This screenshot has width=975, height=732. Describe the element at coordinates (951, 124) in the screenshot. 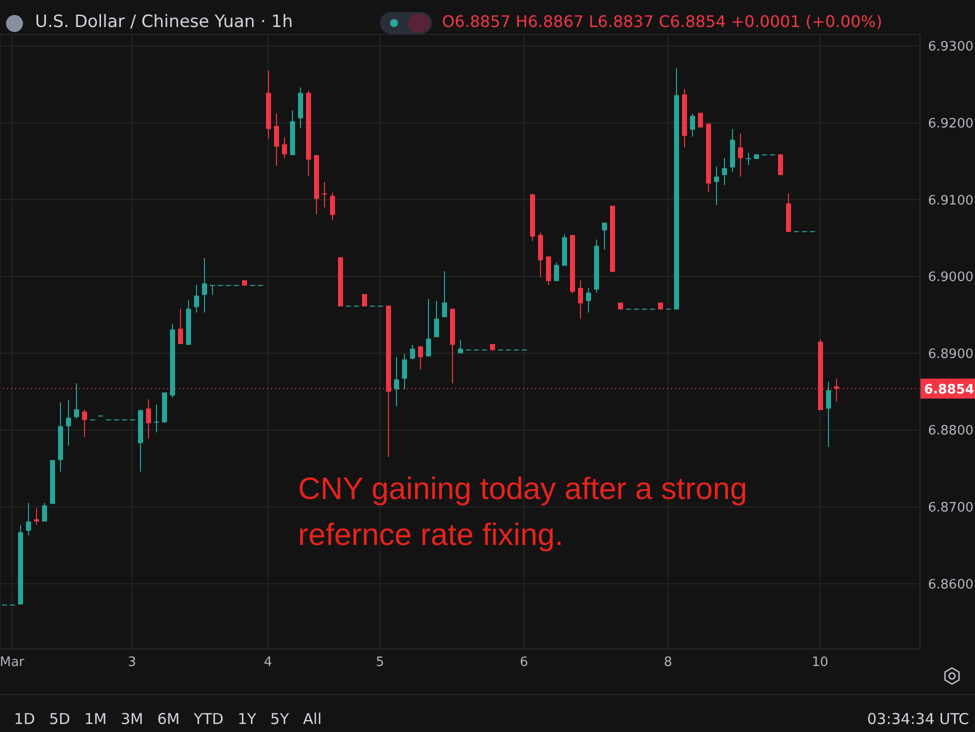

I see `y-tick-label: 6.9200` at that location.